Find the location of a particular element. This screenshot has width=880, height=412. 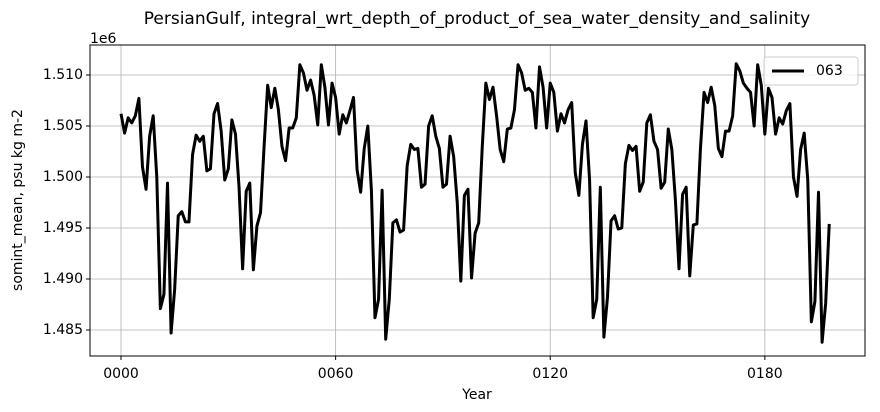

legend-box is located at coordinates (811, 71).